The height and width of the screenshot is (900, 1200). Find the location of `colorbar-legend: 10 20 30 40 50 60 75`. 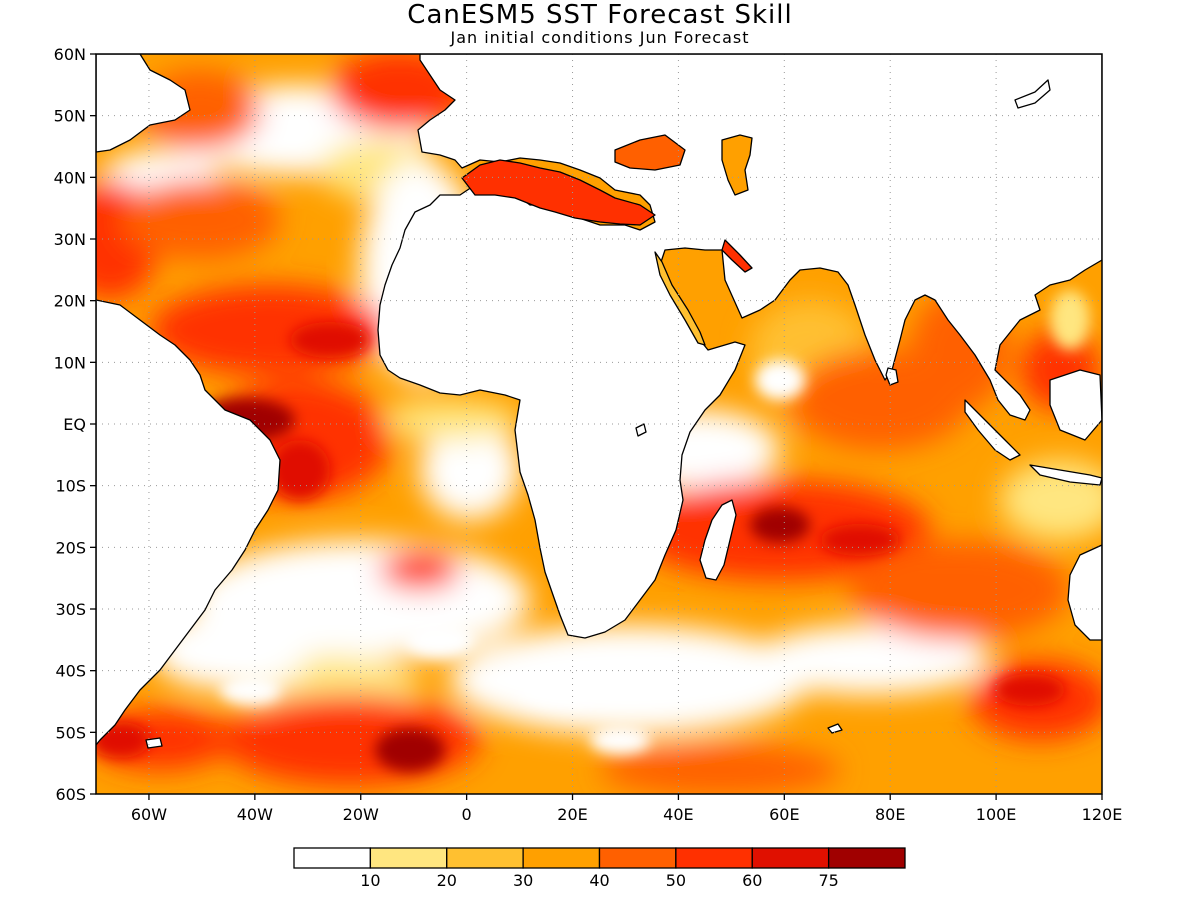

colorbar-legend: 10 20 30 40 50 60 75 is located at coordinates (599, 868).